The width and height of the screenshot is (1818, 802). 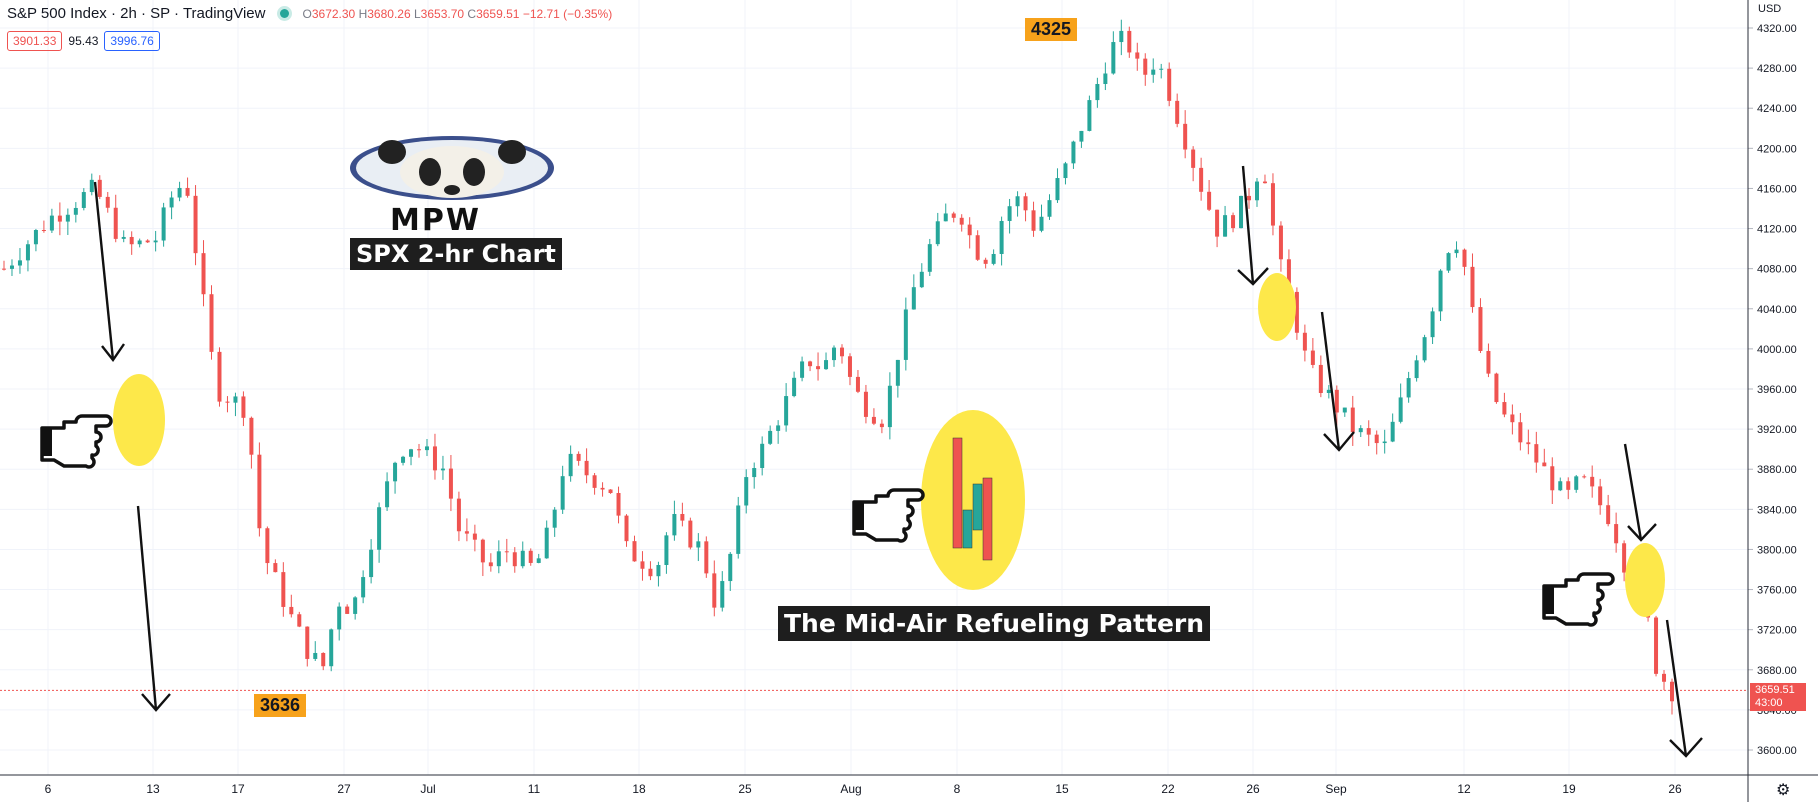 What do you see at coordinates (132, 41) in the screenshot?
I see `buy-button: 3996.76` at bounding box center [132, 41].